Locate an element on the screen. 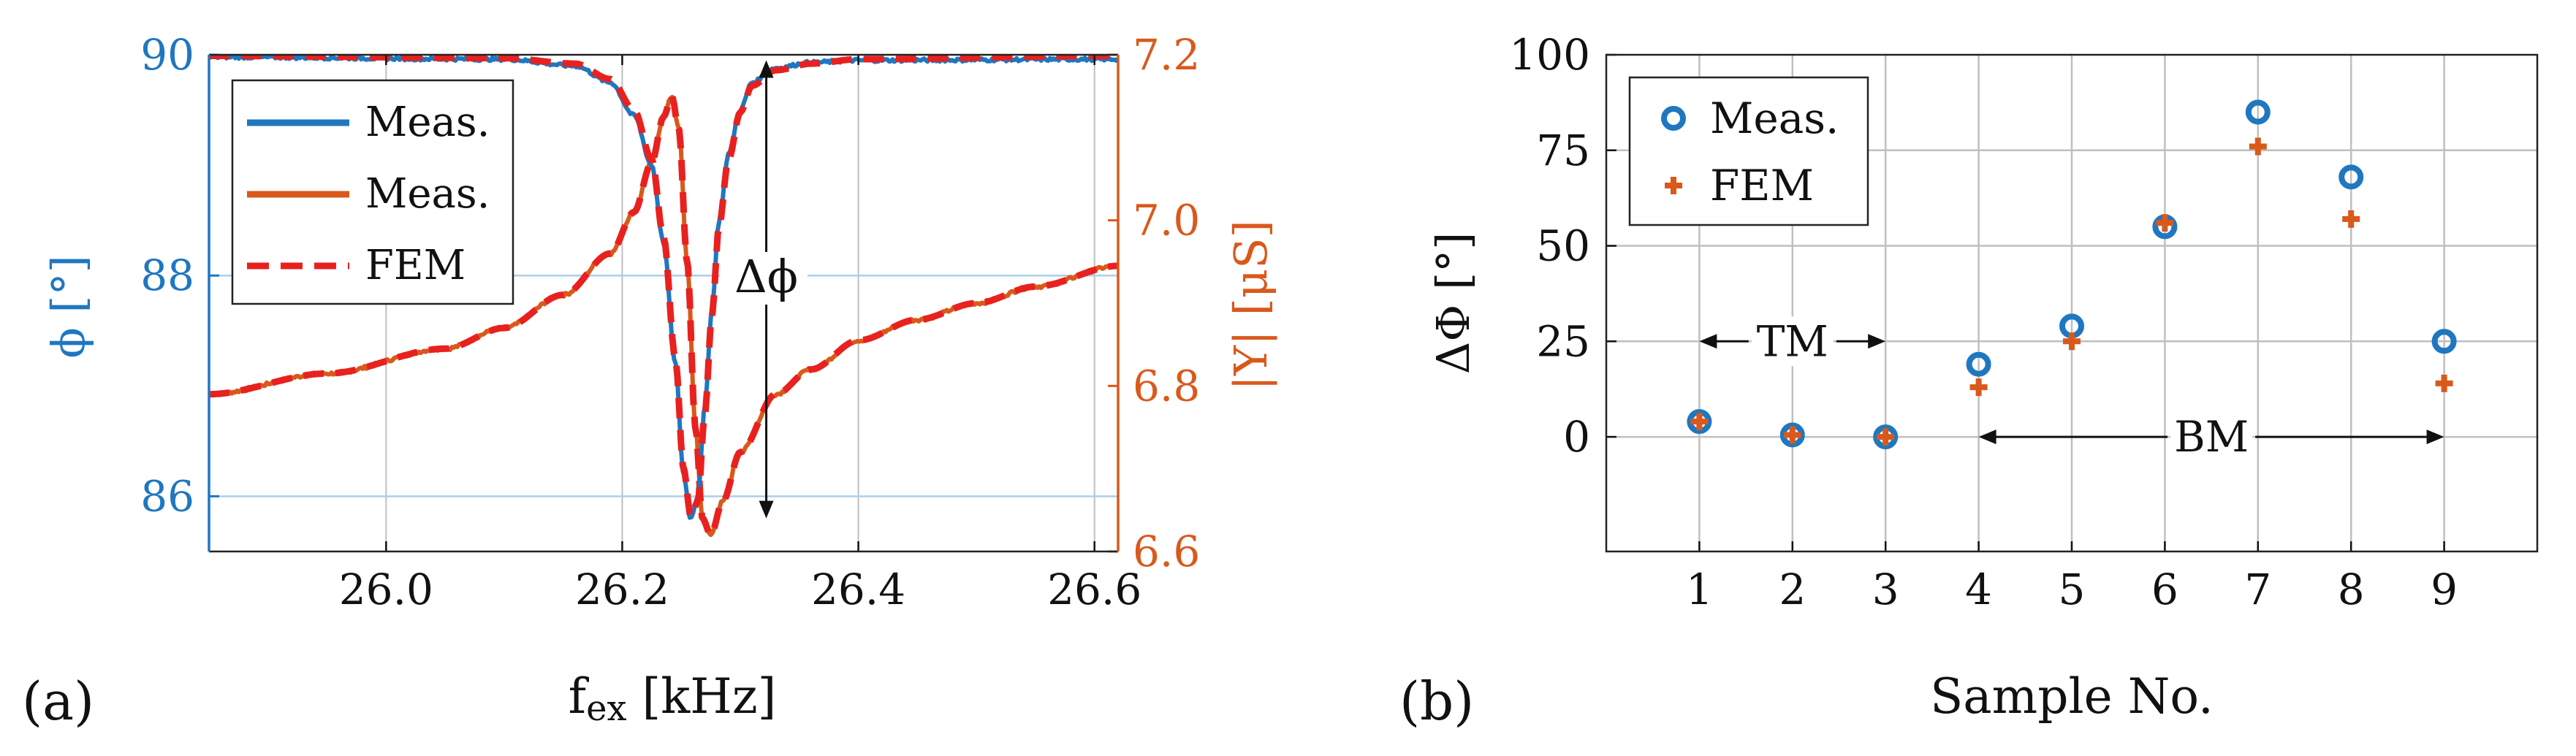 This screenshot has width=2576, height=756. legend-label-meas: Meas. is located at coordinates (1774, 118).